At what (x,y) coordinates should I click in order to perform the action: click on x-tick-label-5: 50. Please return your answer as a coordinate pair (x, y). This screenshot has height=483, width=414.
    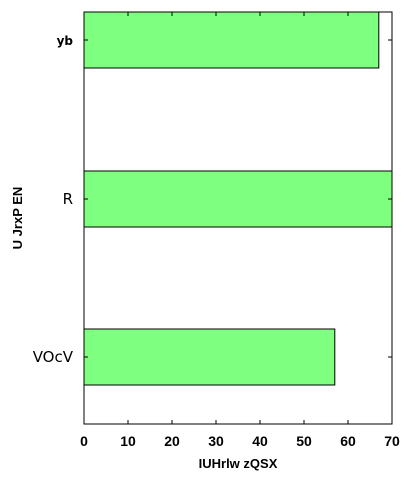
    Looking at the image, I should click on (304, 441).